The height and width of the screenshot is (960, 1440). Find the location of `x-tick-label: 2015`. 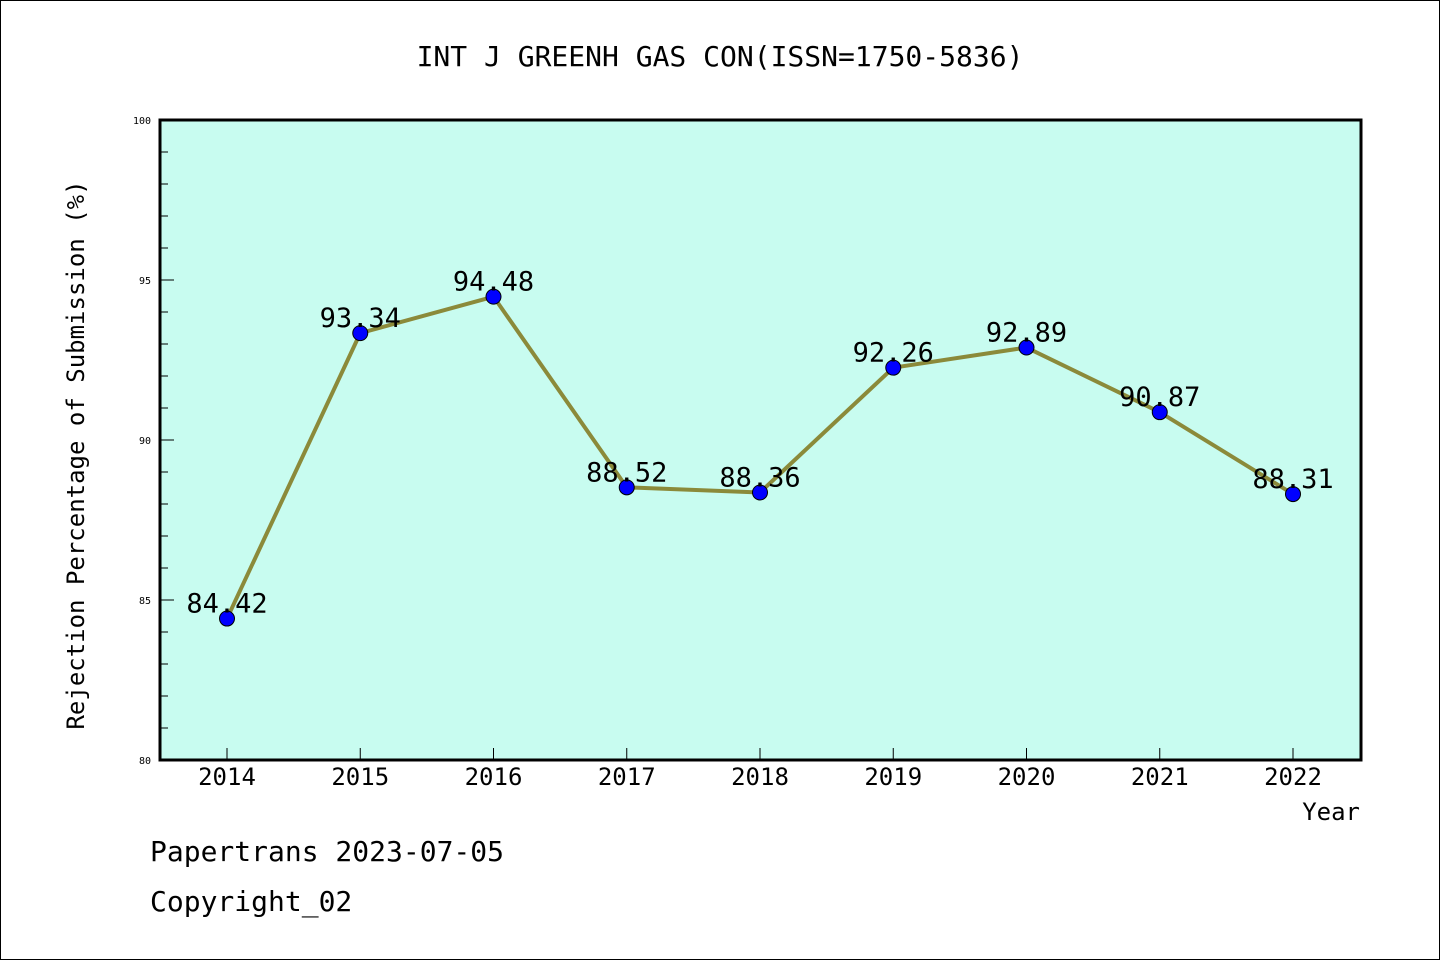

x-tick-label: 2015 is located at coordinates (360, 777).